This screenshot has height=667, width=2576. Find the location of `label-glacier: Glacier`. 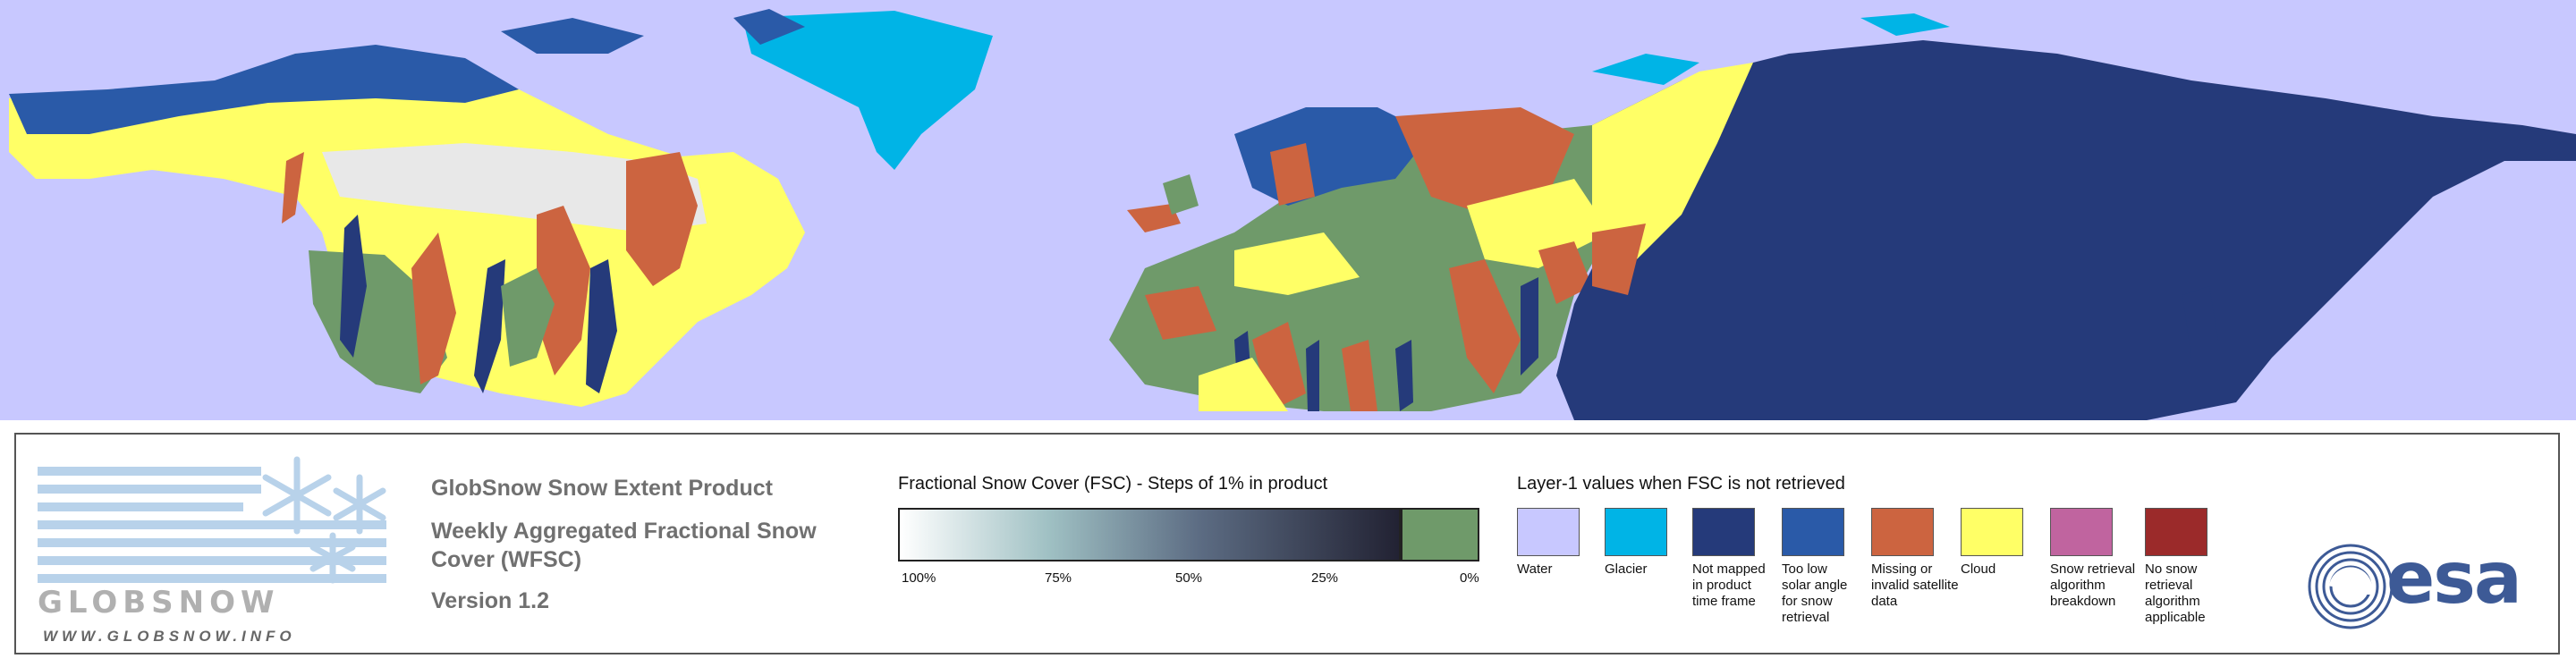

label-glacier: Glacier is located at coordinates (1626, 569).